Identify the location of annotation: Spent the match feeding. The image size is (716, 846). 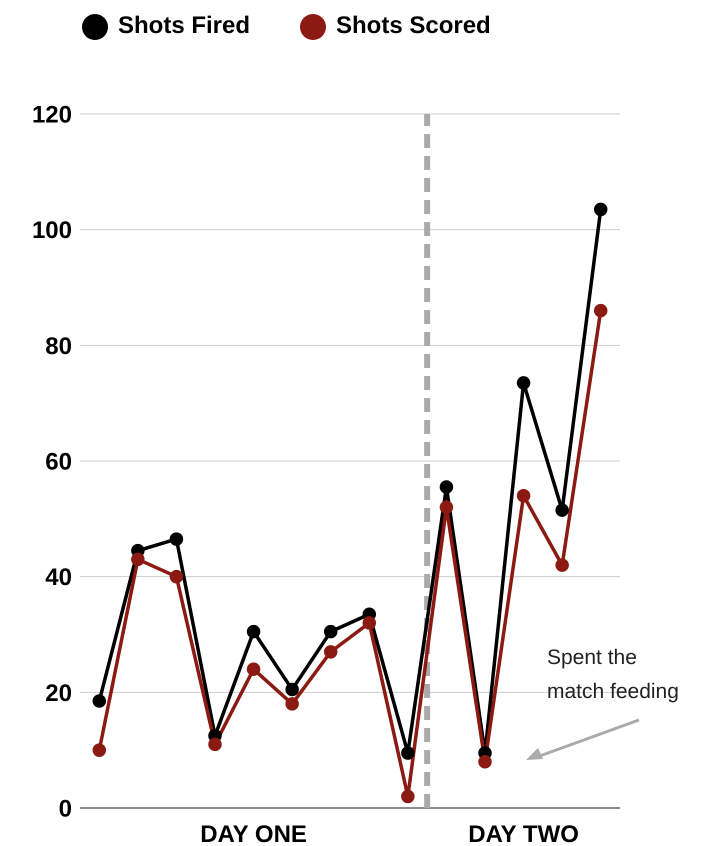
(613, 674).